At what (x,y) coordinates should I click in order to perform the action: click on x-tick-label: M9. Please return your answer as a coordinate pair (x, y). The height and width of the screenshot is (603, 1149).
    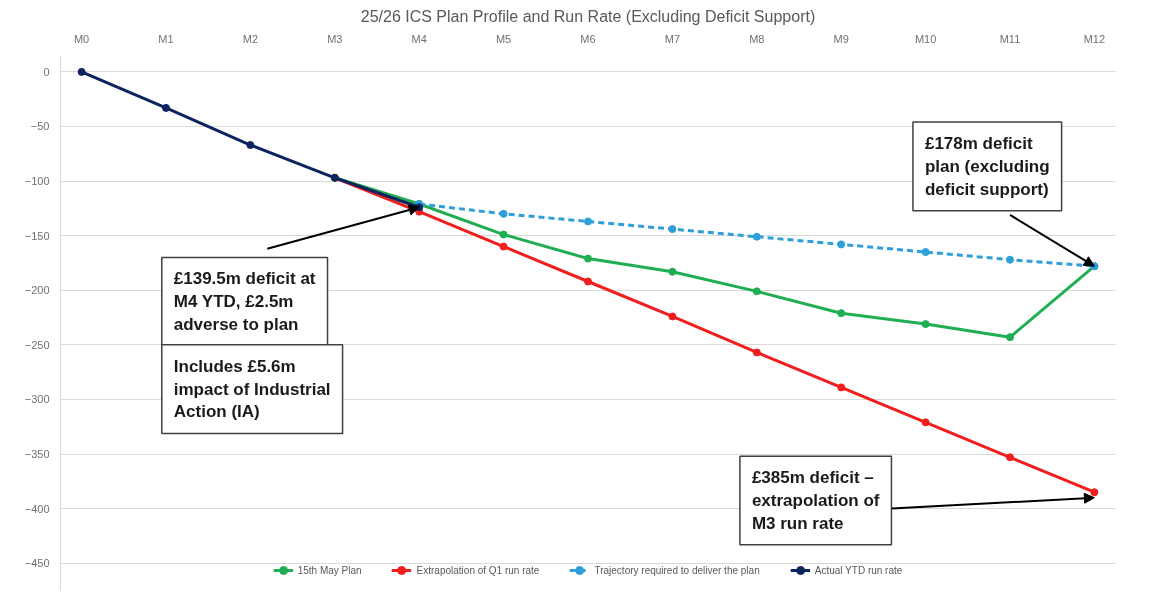
    Looking at the image, I should click on (841, 38).